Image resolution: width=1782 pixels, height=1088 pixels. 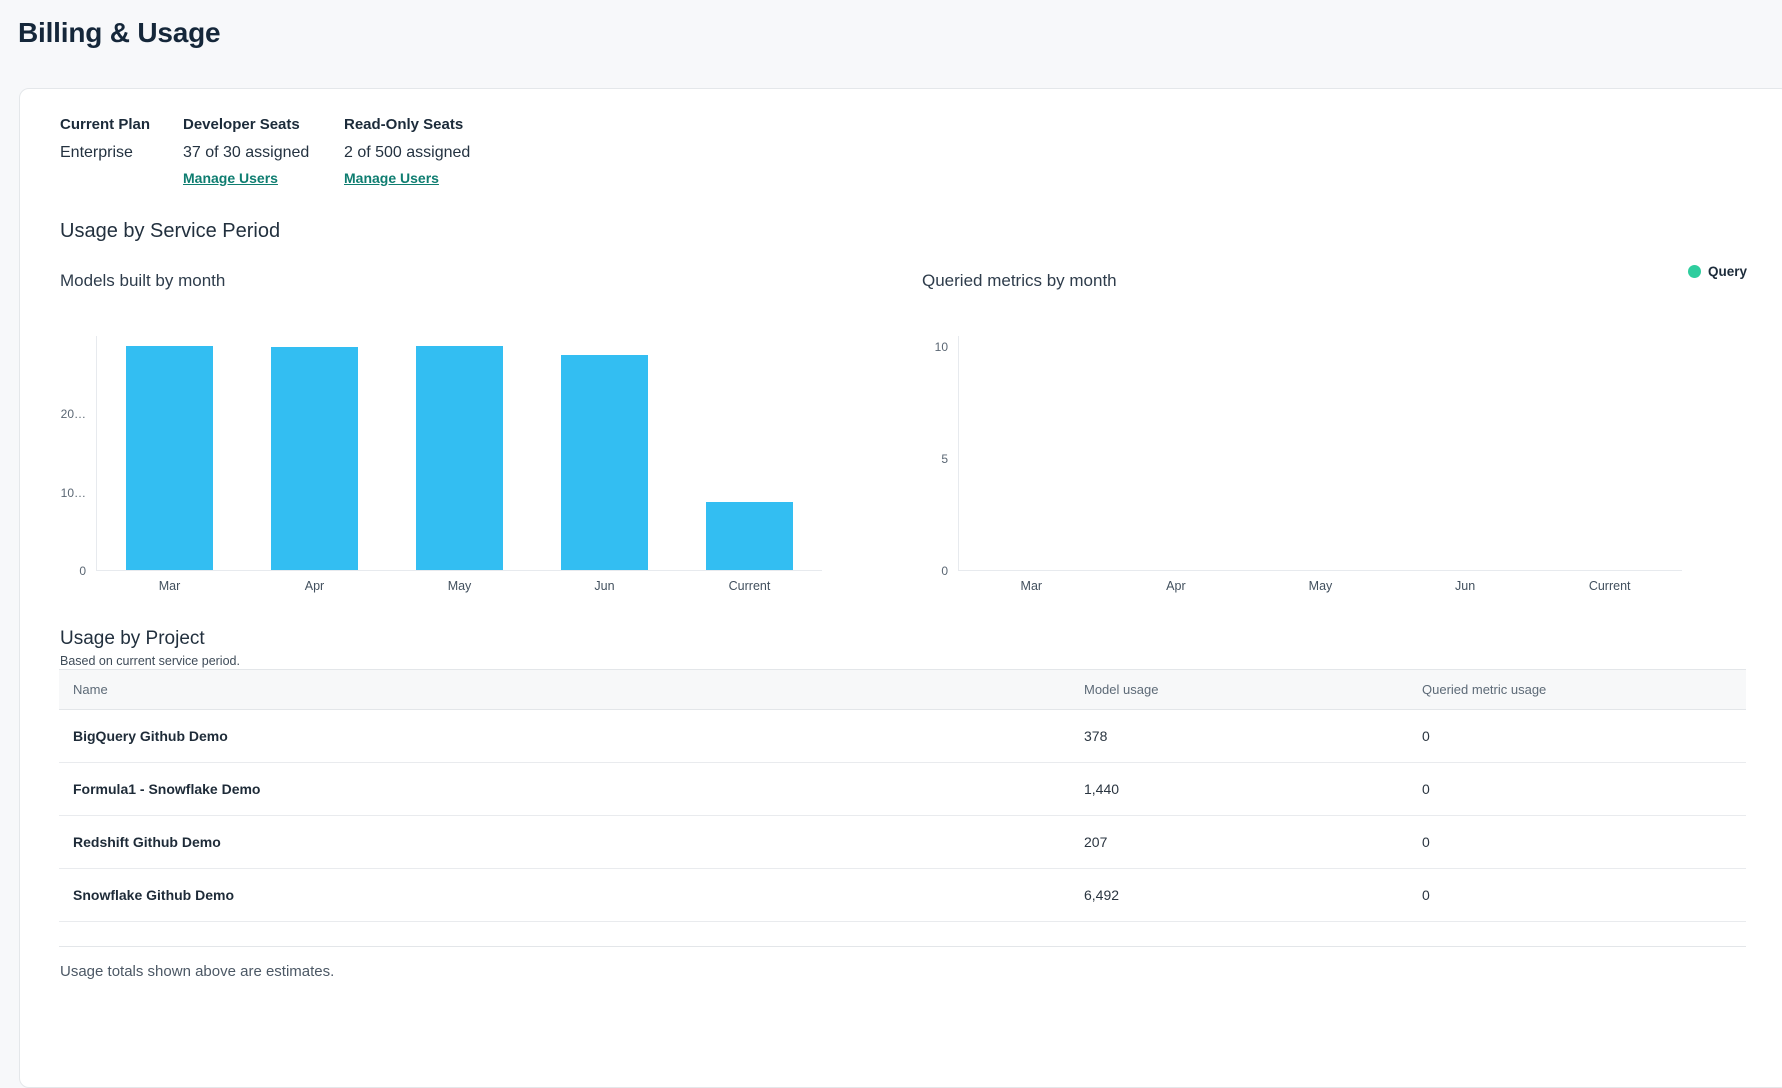 What do you see at coordinates (132, 638) in the screenshot?
I see `usage-by-project-heading: Usage by Project` at bounding box center [132, 638].